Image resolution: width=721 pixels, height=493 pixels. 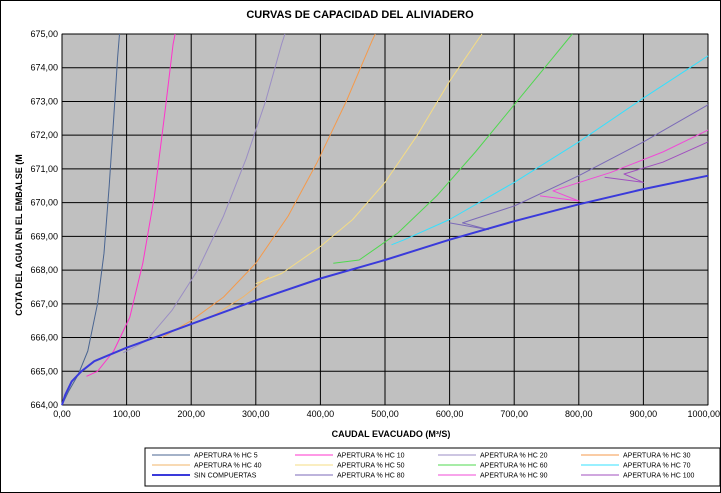 I want to click on legend-label: APERTURA % HC 60, so click(x=514, y=466).